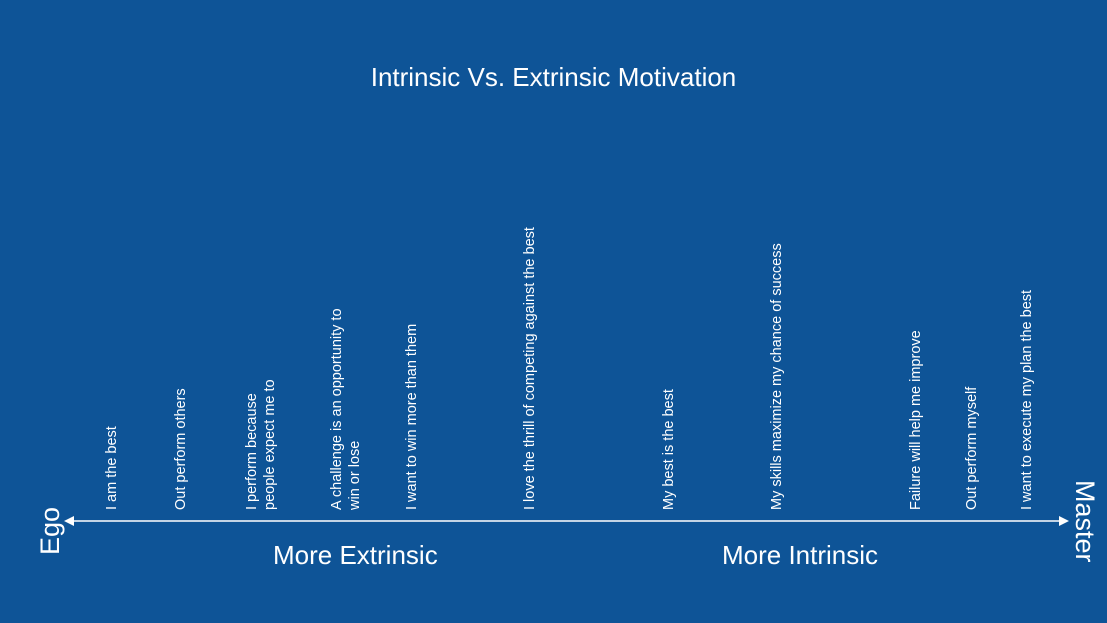 The image size is (1107, 623). I want to click on more-intrinsic-label: More Intrinsic, so click(800, 555).